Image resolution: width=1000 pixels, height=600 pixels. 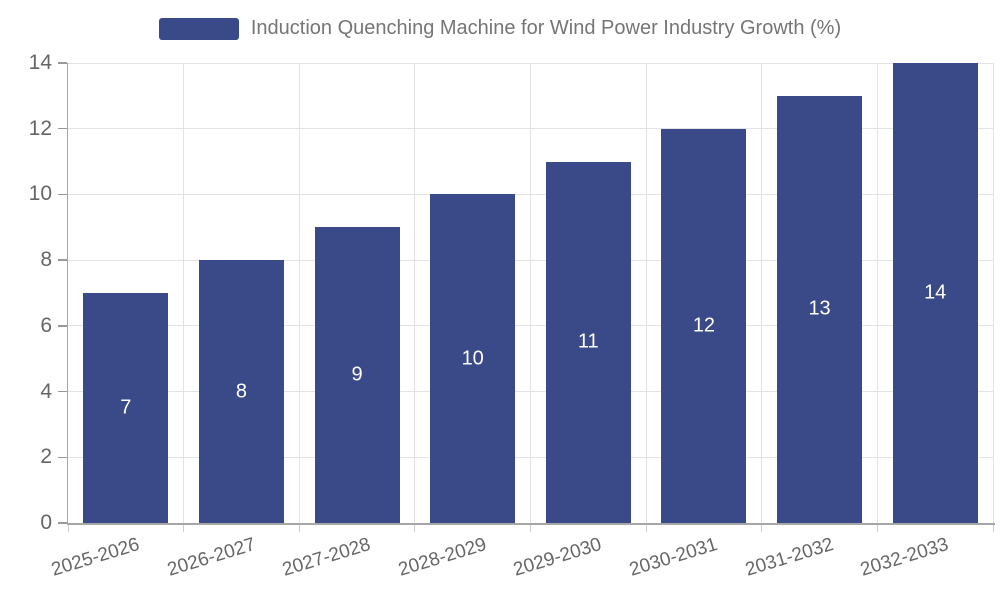 I want to click on bar: 9, so click(x=357, y=375).